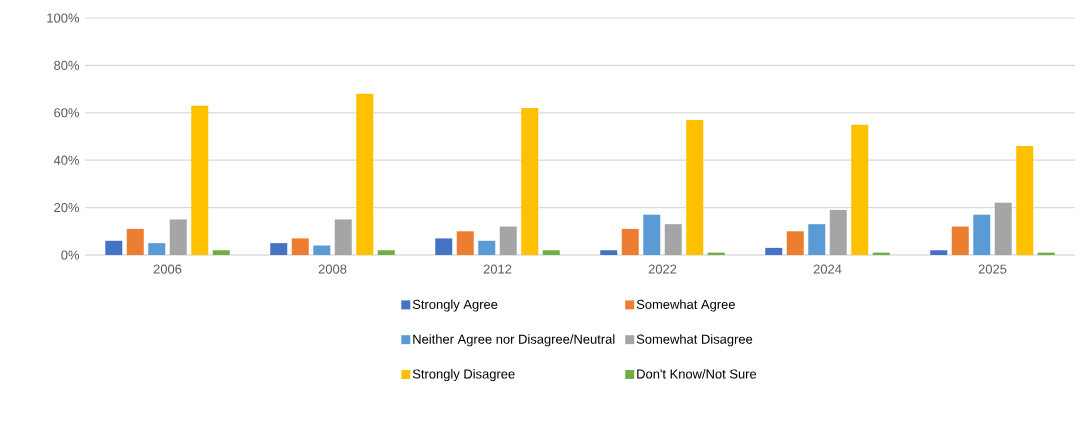 The width and height of the screenshot is (1081, 445). I want to click on legend-label: Strongly Disagree, so click(463, 375).